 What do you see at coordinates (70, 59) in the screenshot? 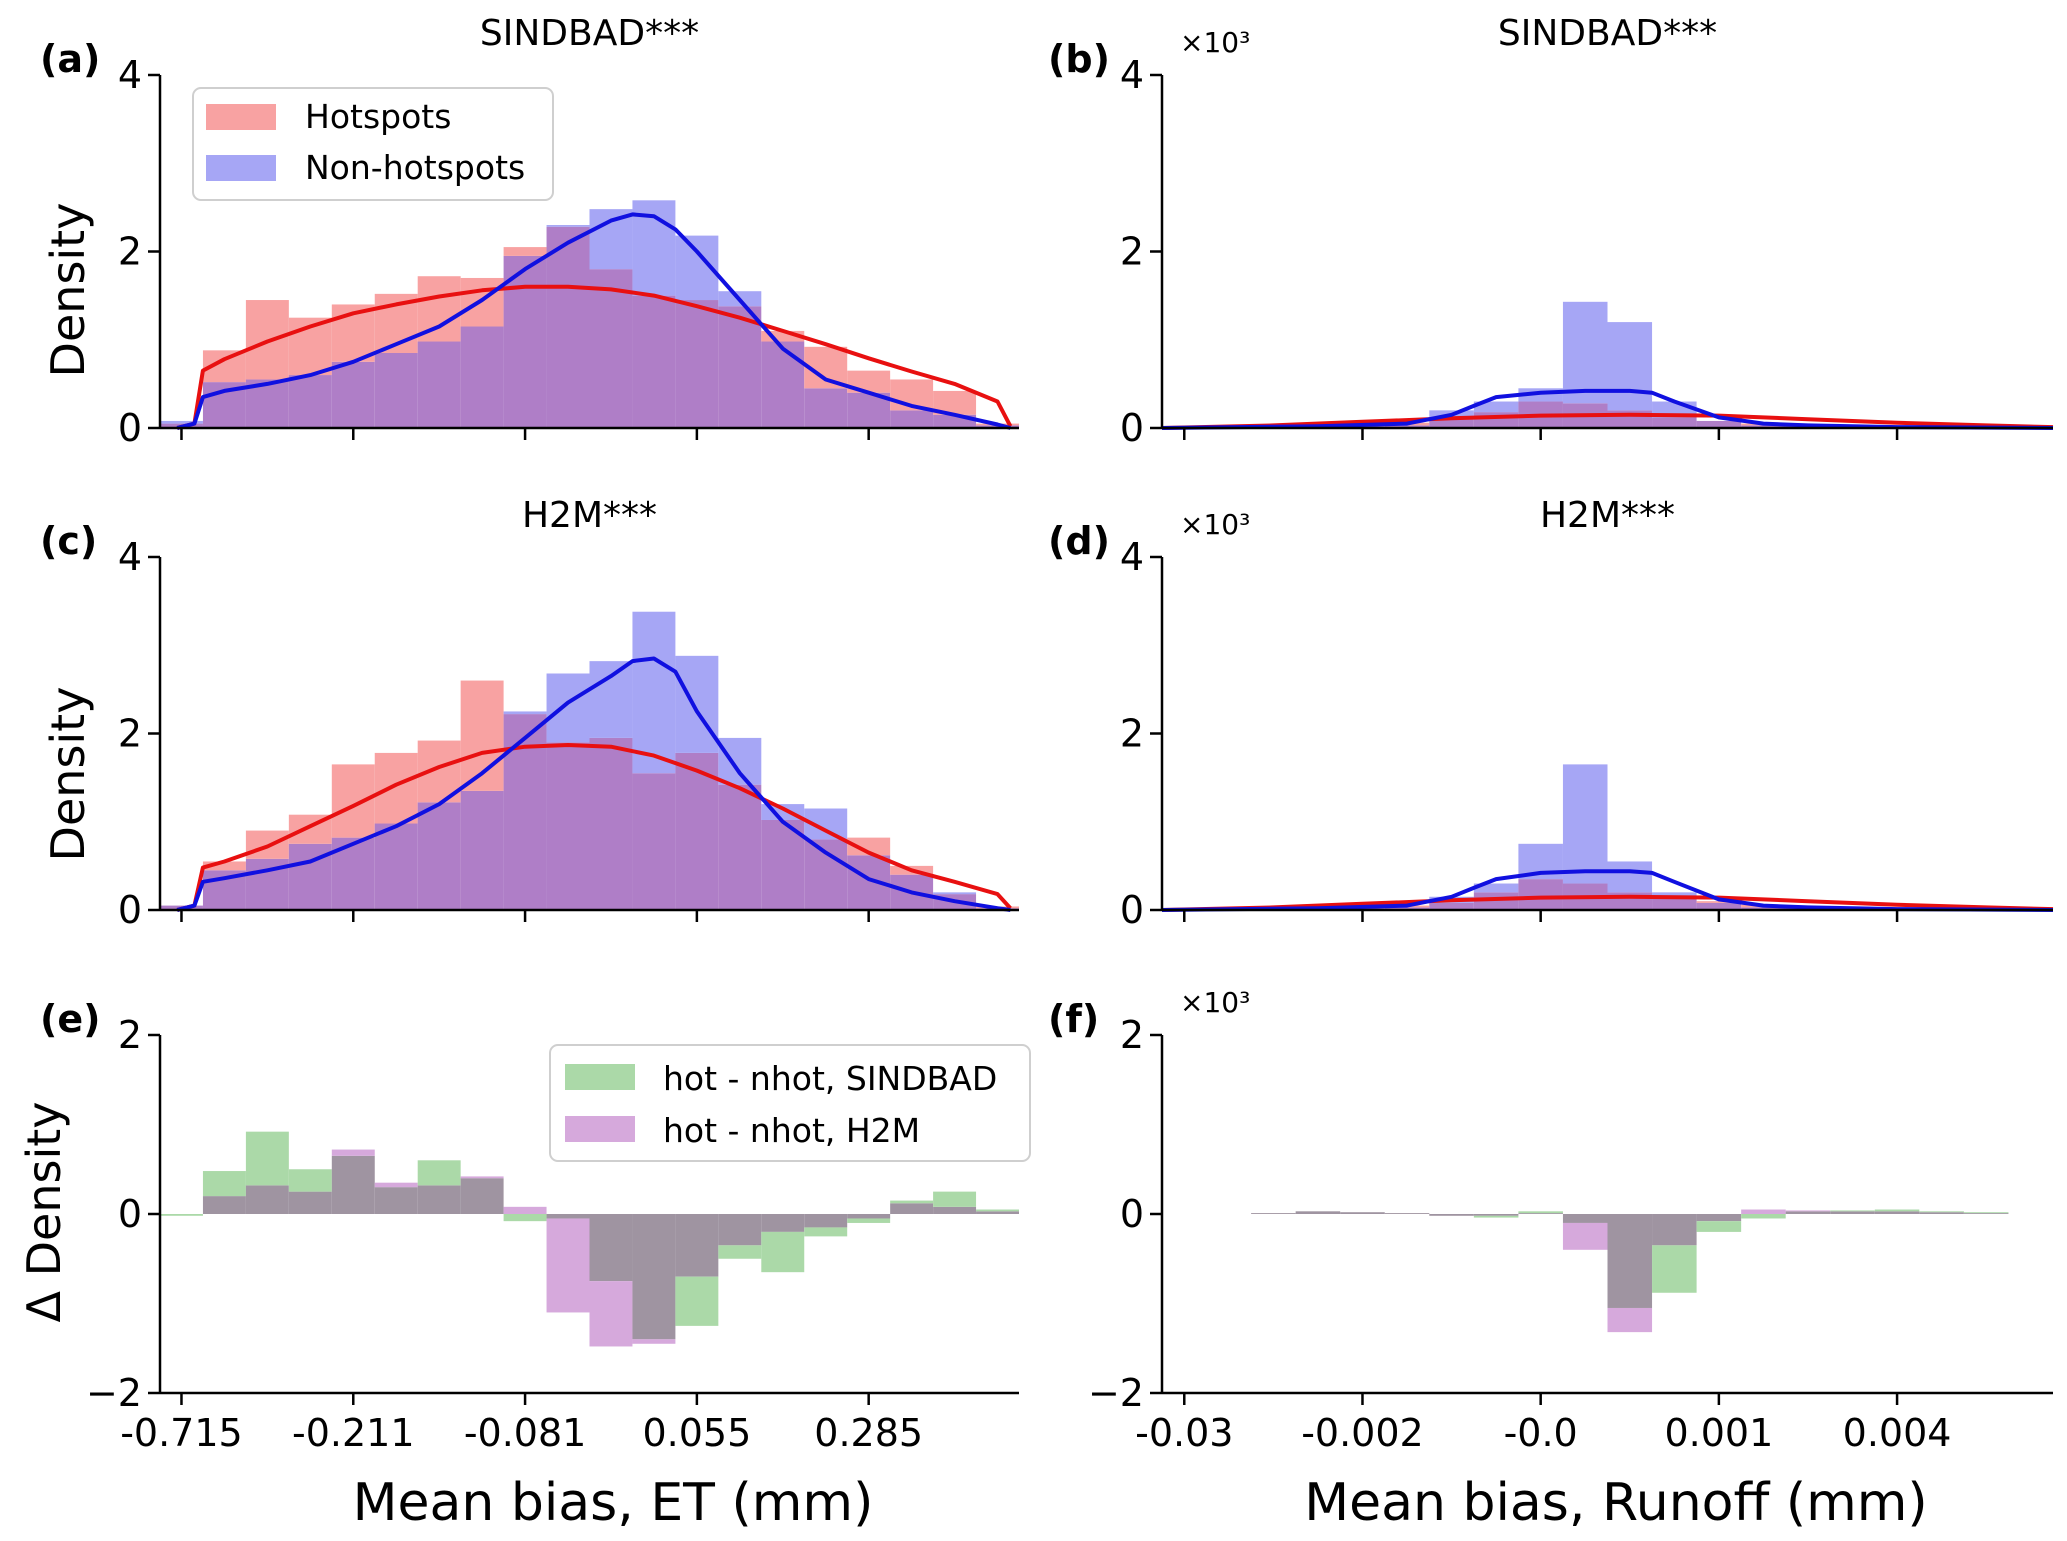
I see `panel-letter: (a)` at bounding box center [70, 59].